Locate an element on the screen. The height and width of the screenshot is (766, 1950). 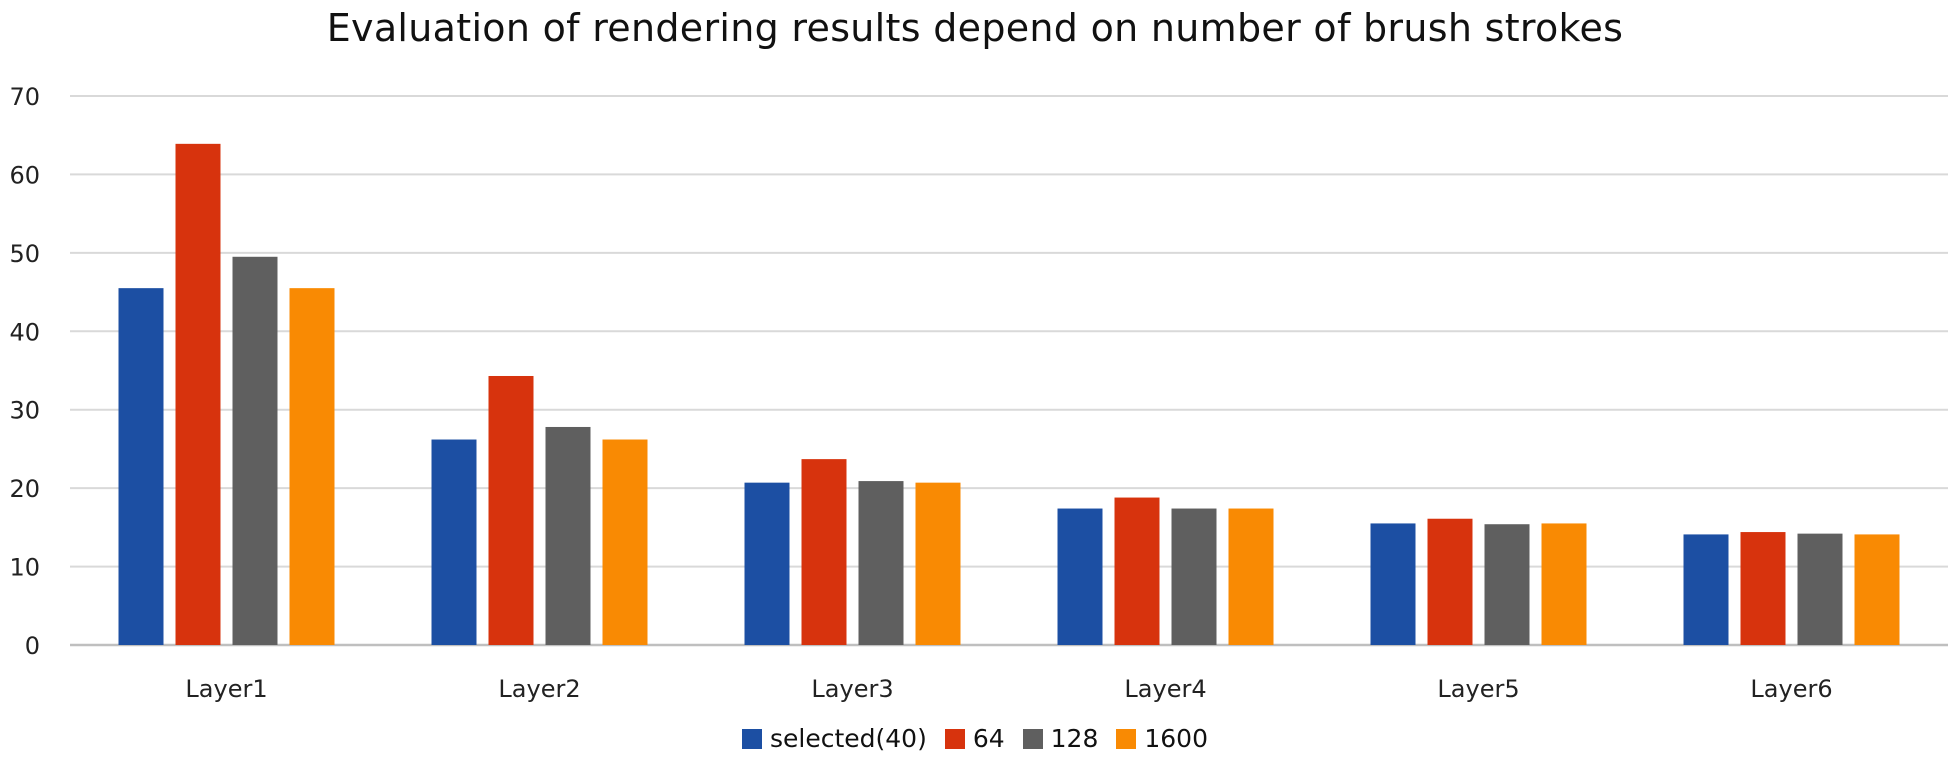
y-tick-label: 0 is located at coordinates (32, 646).